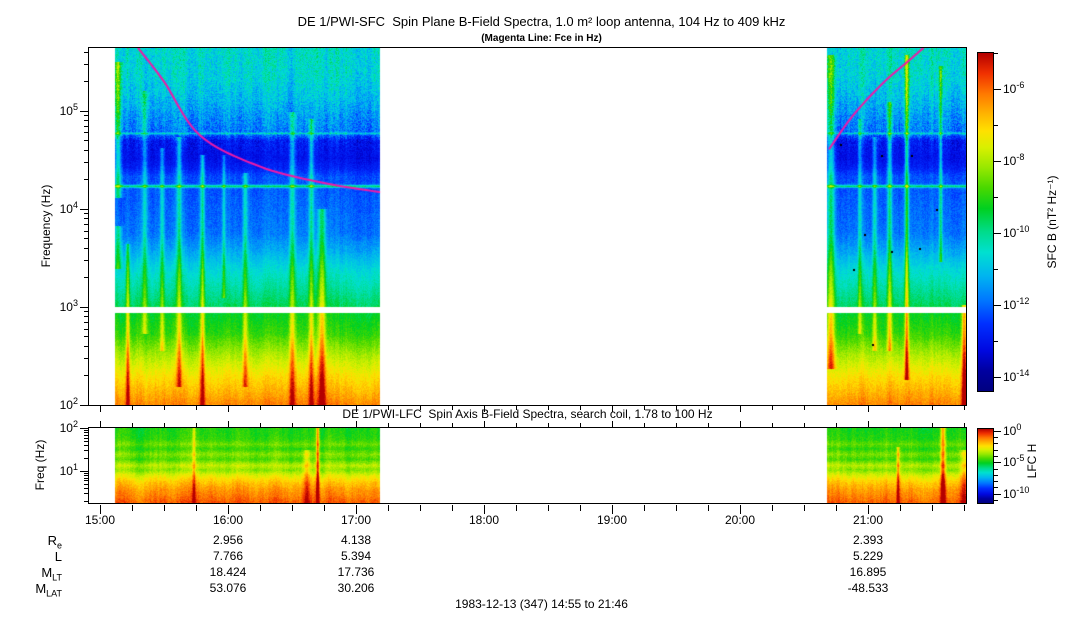  Describe the element at coordinates (46, 226) in the screenshot. I see `sfc-y-axis-label: Frequency (Hz)` at that location.